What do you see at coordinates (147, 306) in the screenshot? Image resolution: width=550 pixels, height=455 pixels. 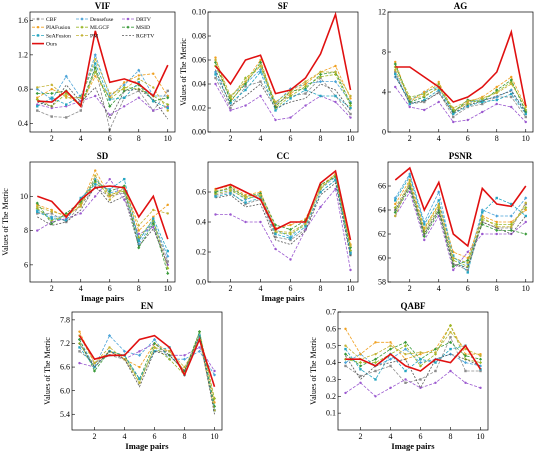 I see `chart-title: EN` at bounding box center [147, 306].